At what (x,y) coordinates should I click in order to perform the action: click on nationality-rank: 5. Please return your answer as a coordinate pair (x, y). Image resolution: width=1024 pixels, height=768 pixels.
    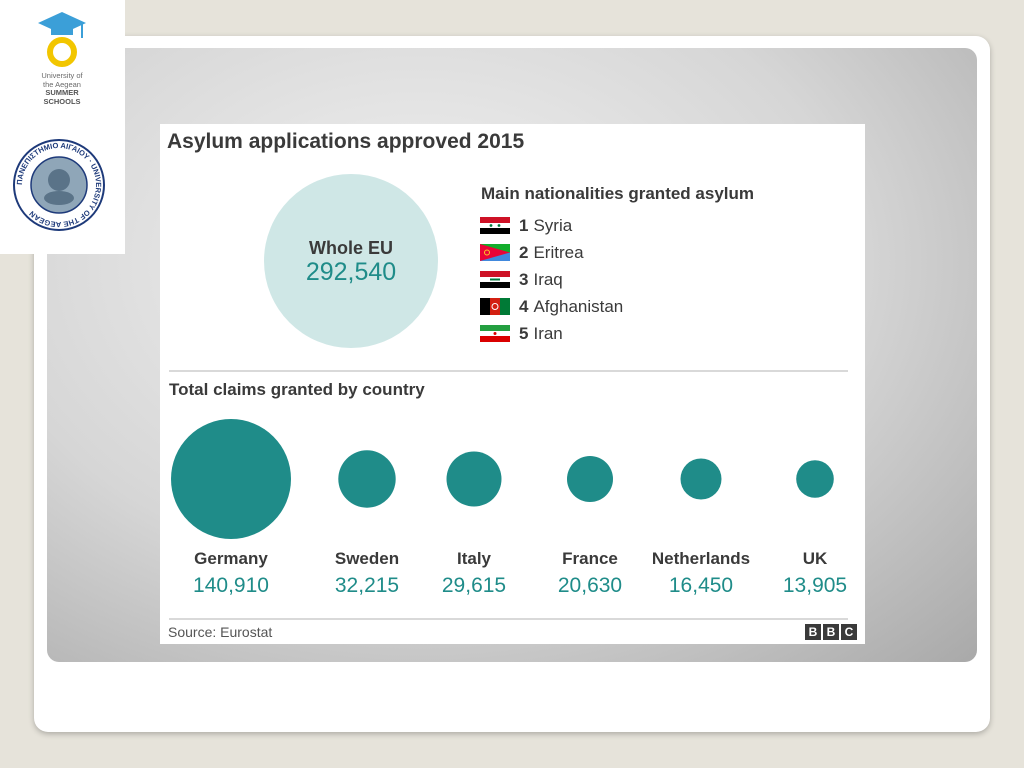
    Looking at the image, I should click on (524, 333).